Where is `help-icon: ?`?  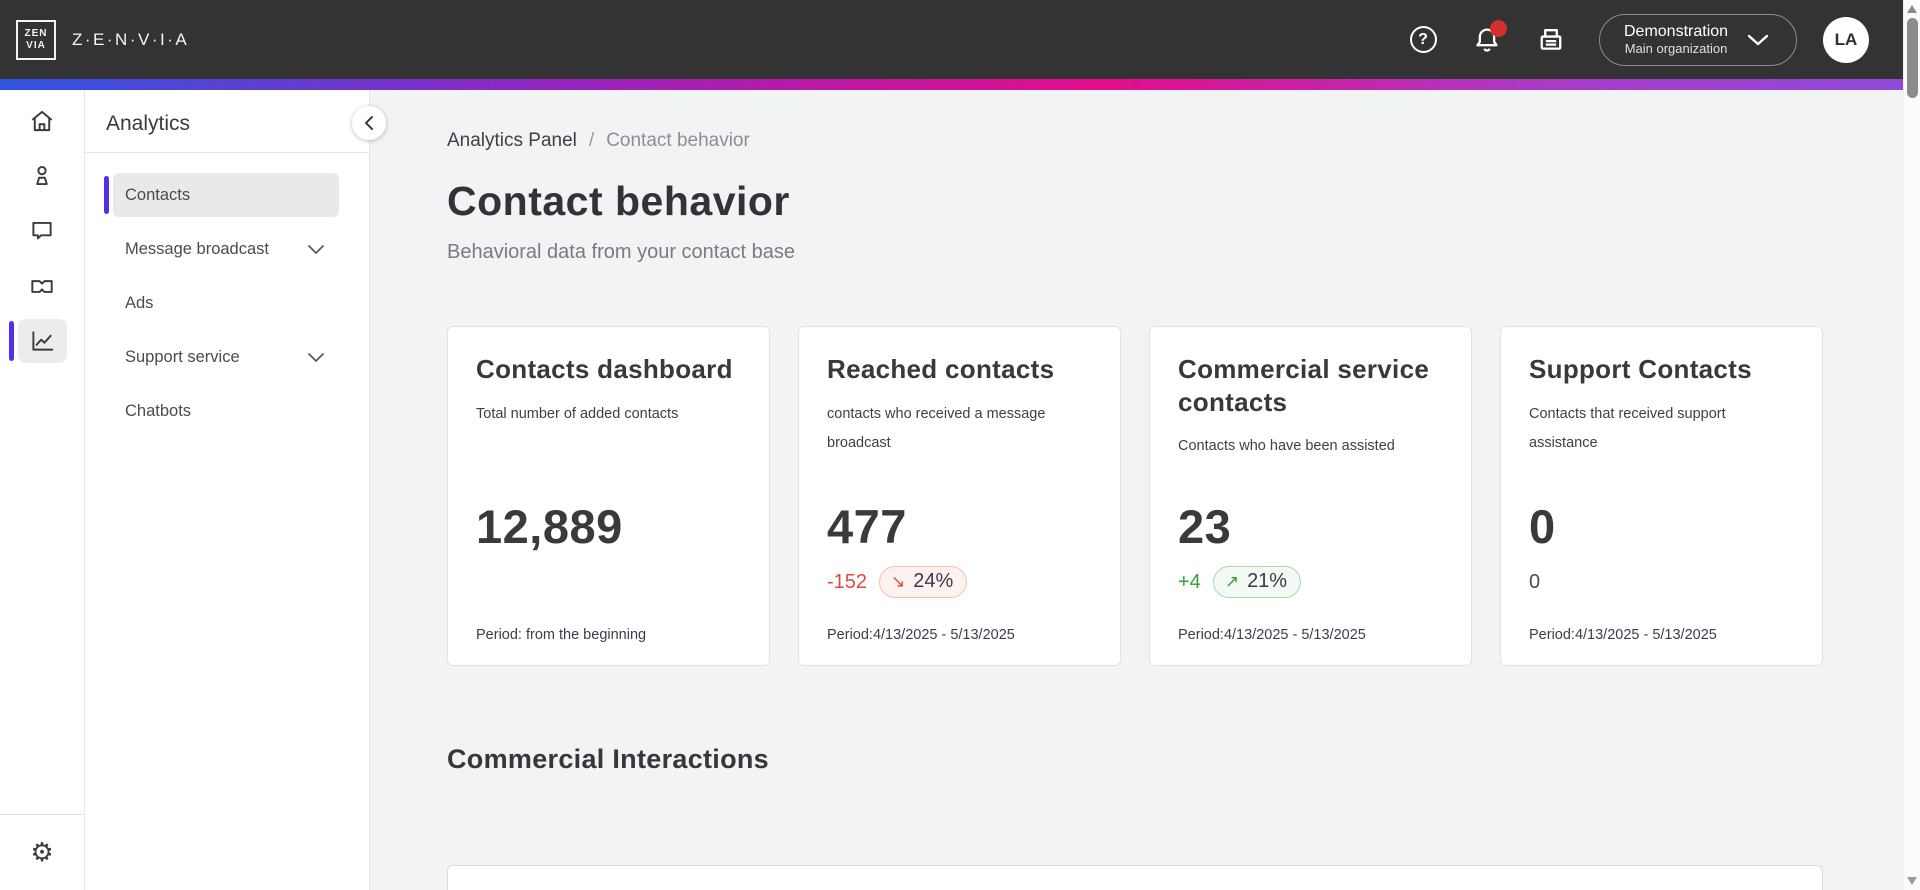
help-icon: ? is located at coordinates (1423, 39).